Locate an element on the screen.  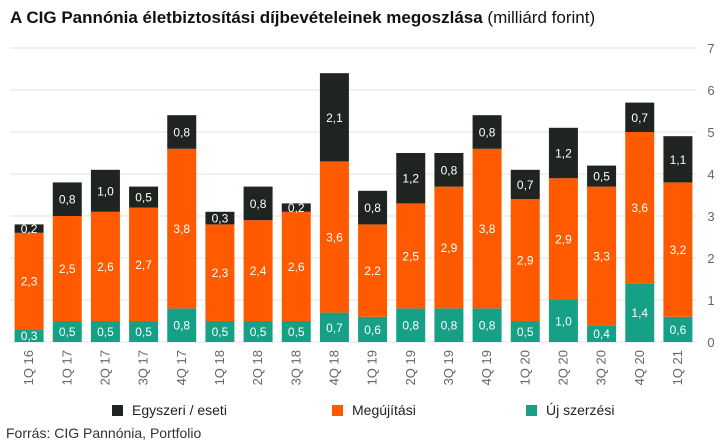
data-label-renewal: 3,6 is located at coordinates (334, 238).